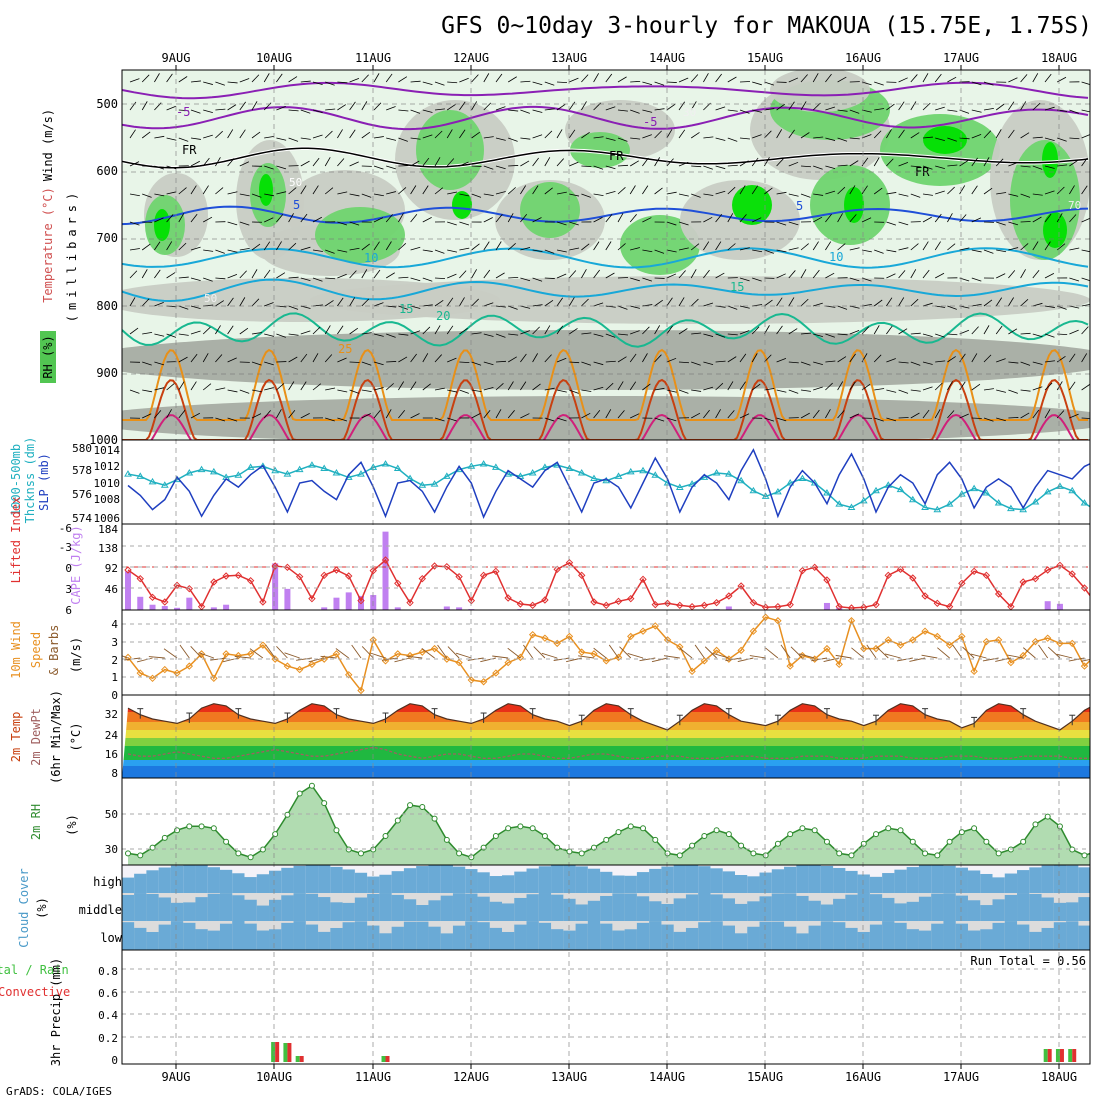 The width and height of the screenshot is (1100, 1100). Describe the element at coordinates (609, 825) in the screenshot. I see `rh2m-area` at that location.